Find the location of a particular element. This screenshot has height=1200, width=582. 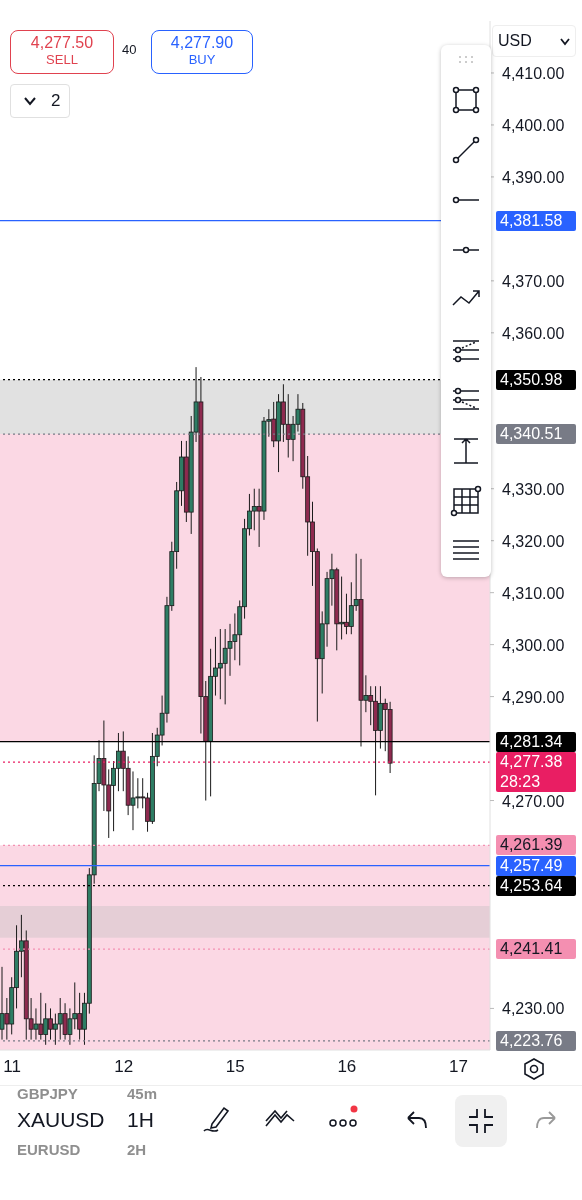

y-tick-label: 4,410.00 is located at coordinates (533, 73).